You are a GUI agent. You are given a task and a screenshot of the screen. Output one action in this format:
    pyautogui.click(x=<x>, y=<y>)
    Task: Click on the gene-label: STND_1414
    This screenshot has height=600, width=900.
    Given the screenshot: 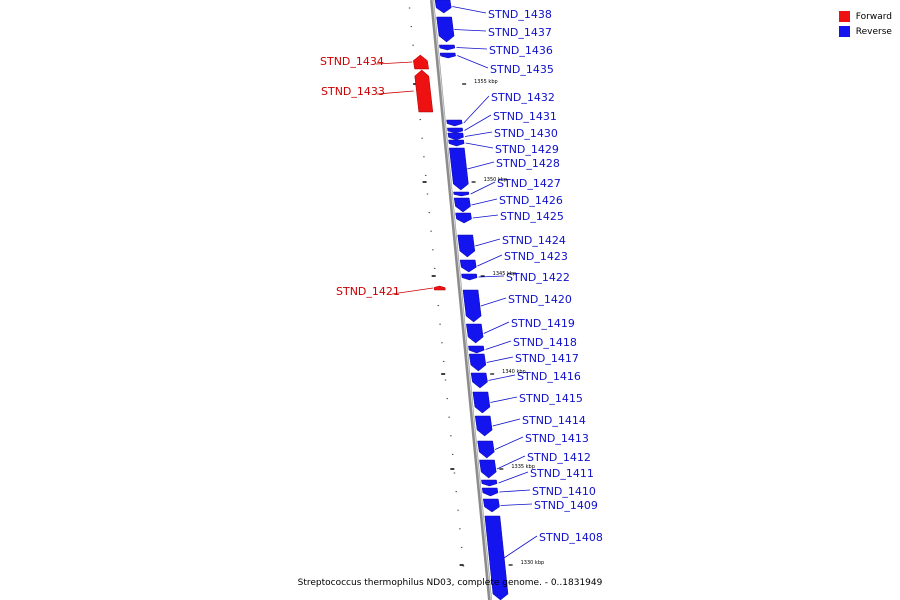 What is the action you would take?
    pyautogui.click(x=554, y=420)
    